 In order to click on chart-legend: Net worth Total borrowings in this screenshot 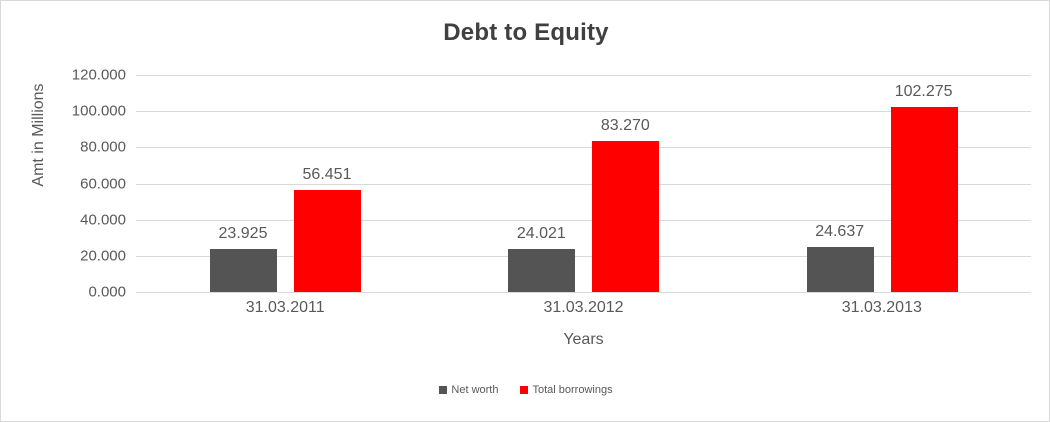, I will do `click(525, 390)`.